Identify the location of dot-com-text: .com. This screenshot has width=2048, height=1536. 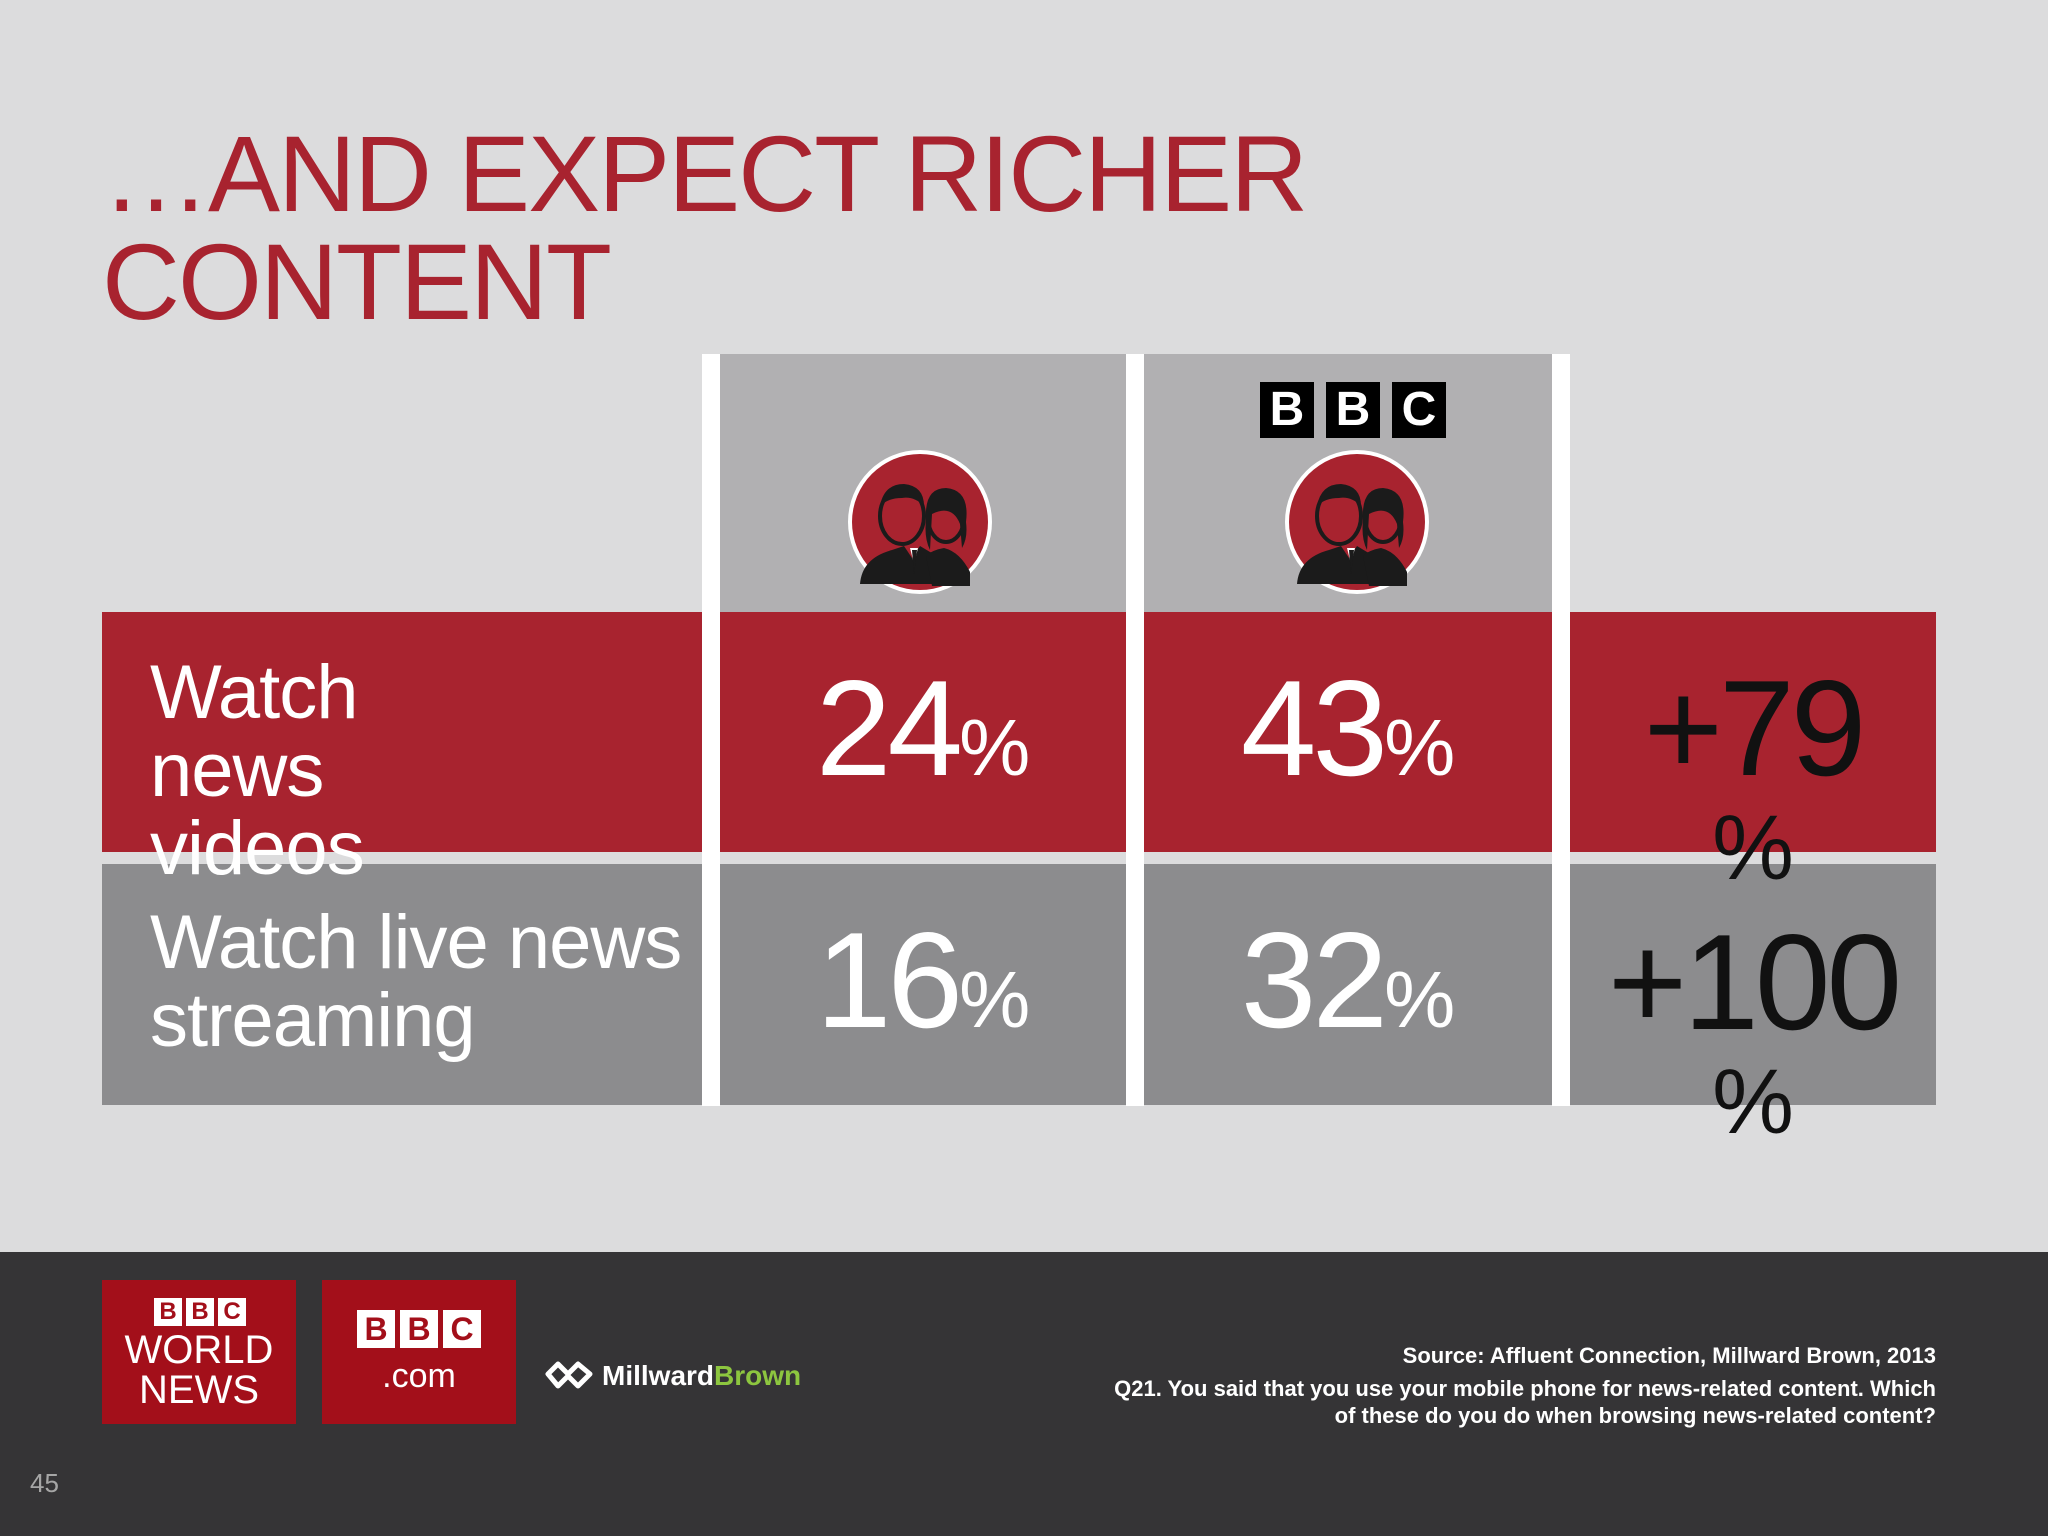
(419, 1376).